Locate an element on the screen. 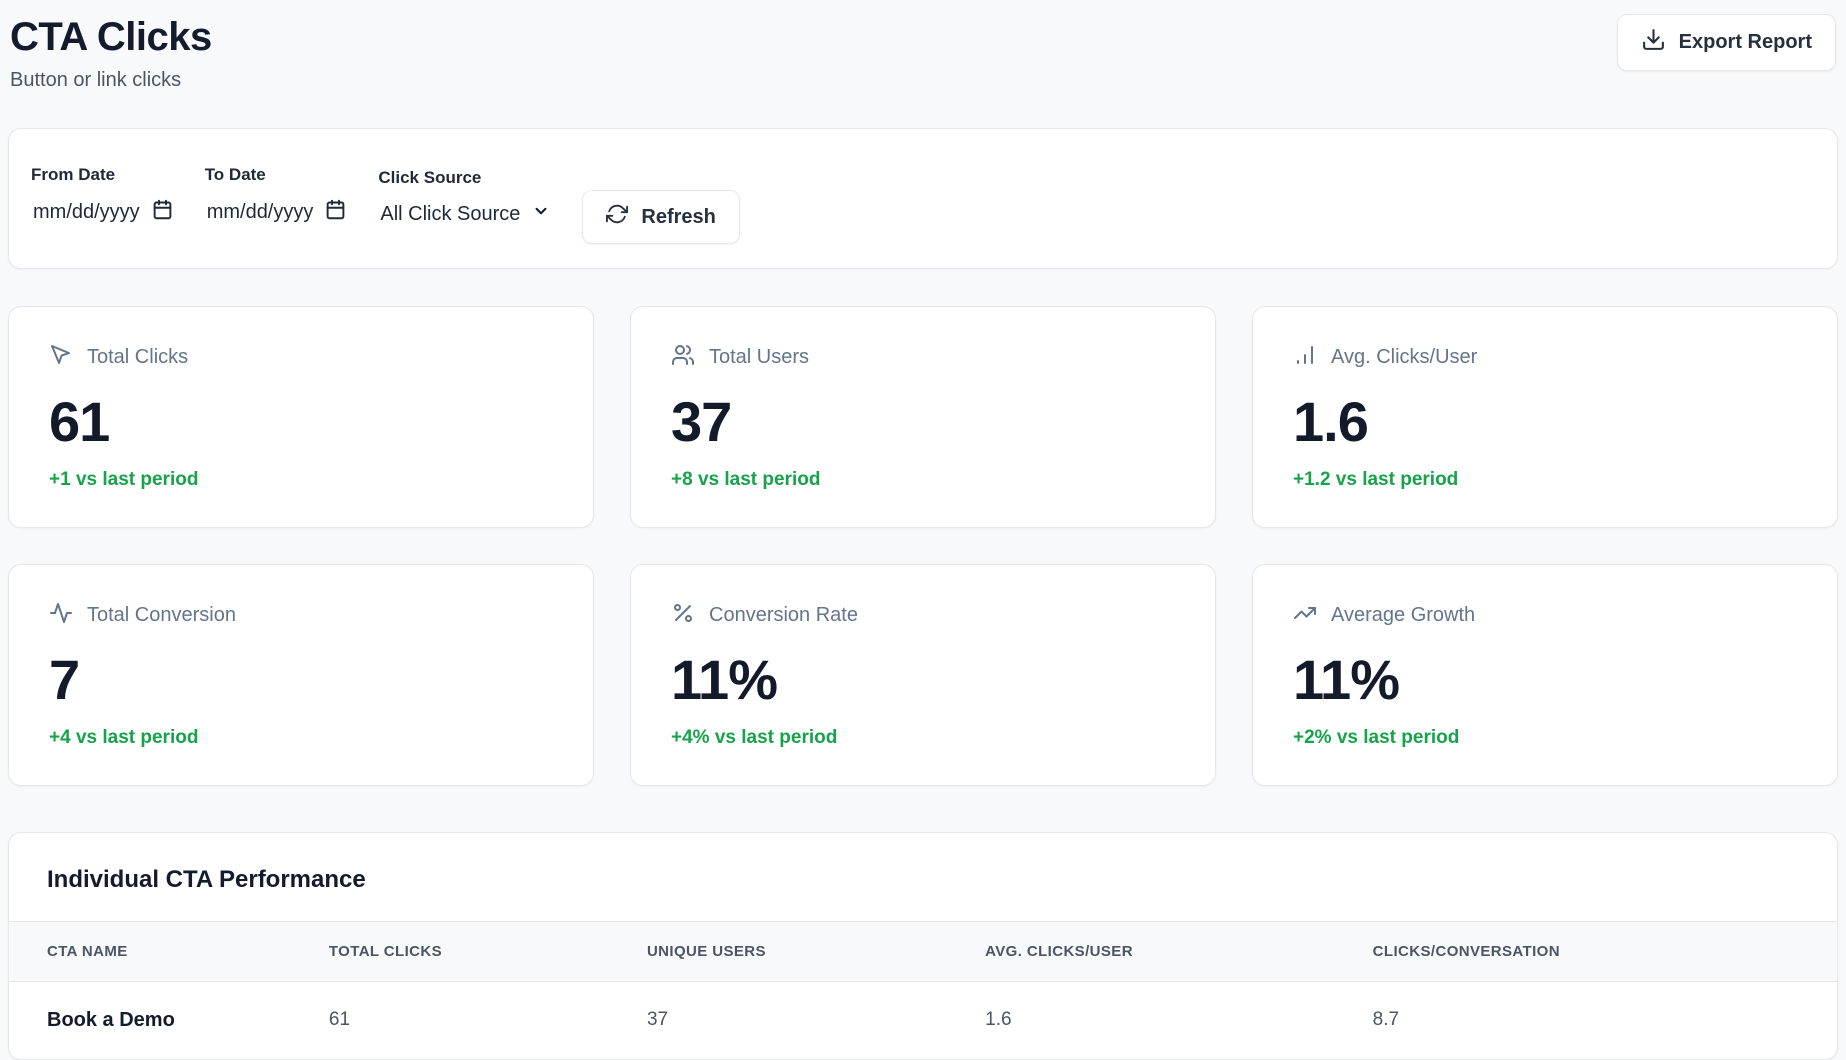 The image size is (1846, 1060). activity-icon is located at coordinates (61, 615).